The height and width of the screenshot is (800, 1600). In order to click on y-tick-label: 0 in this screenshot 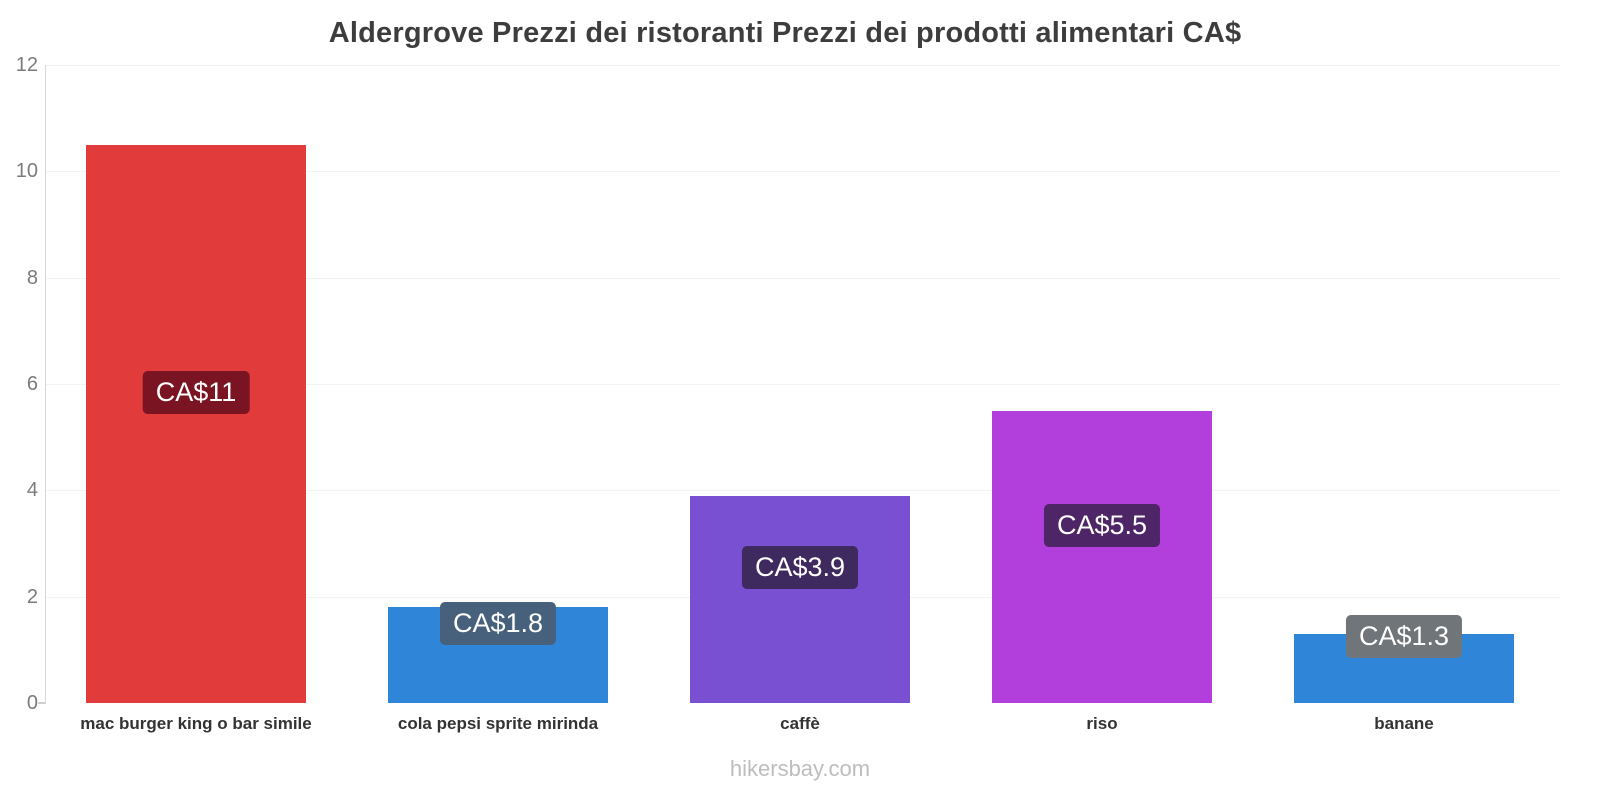, I will do `click(32, 703)`.